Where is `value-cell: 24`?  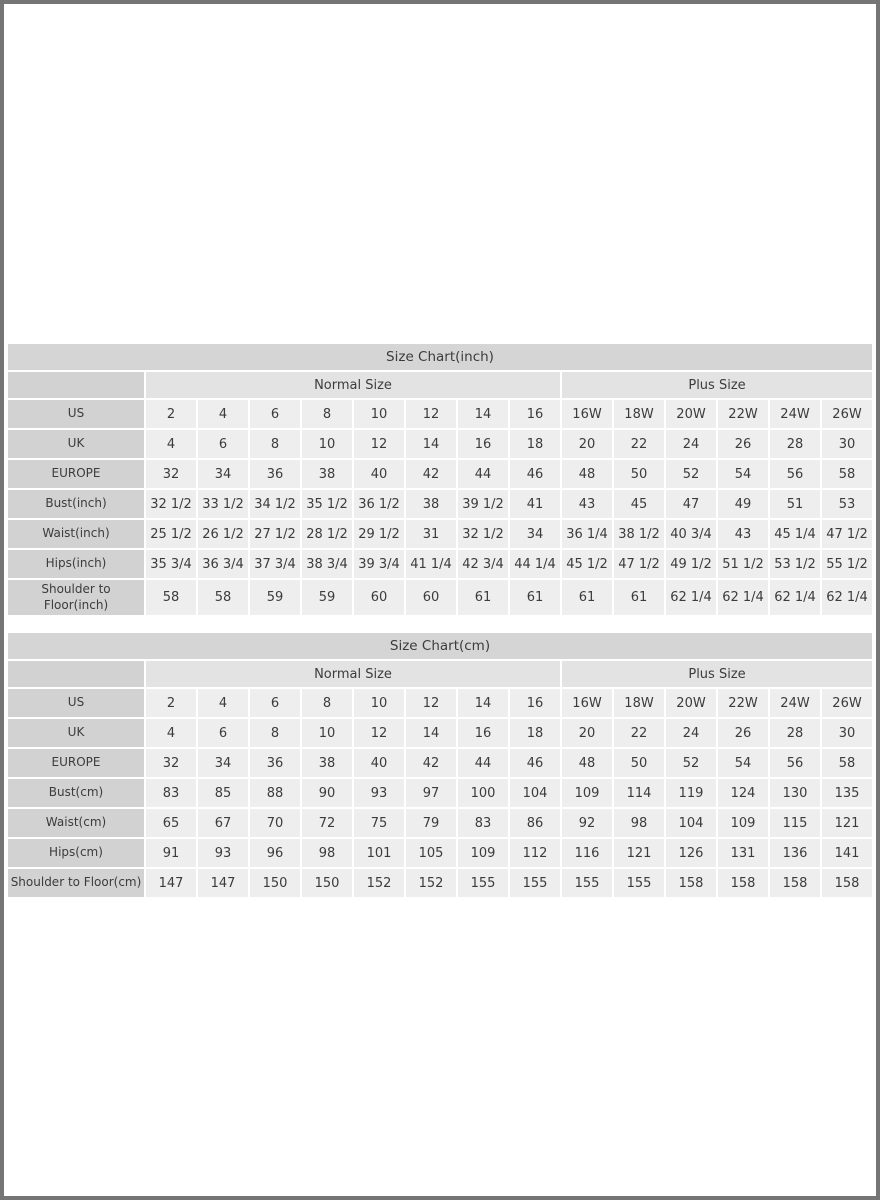 value-cell: 24 is located at coordinates (691, 733).